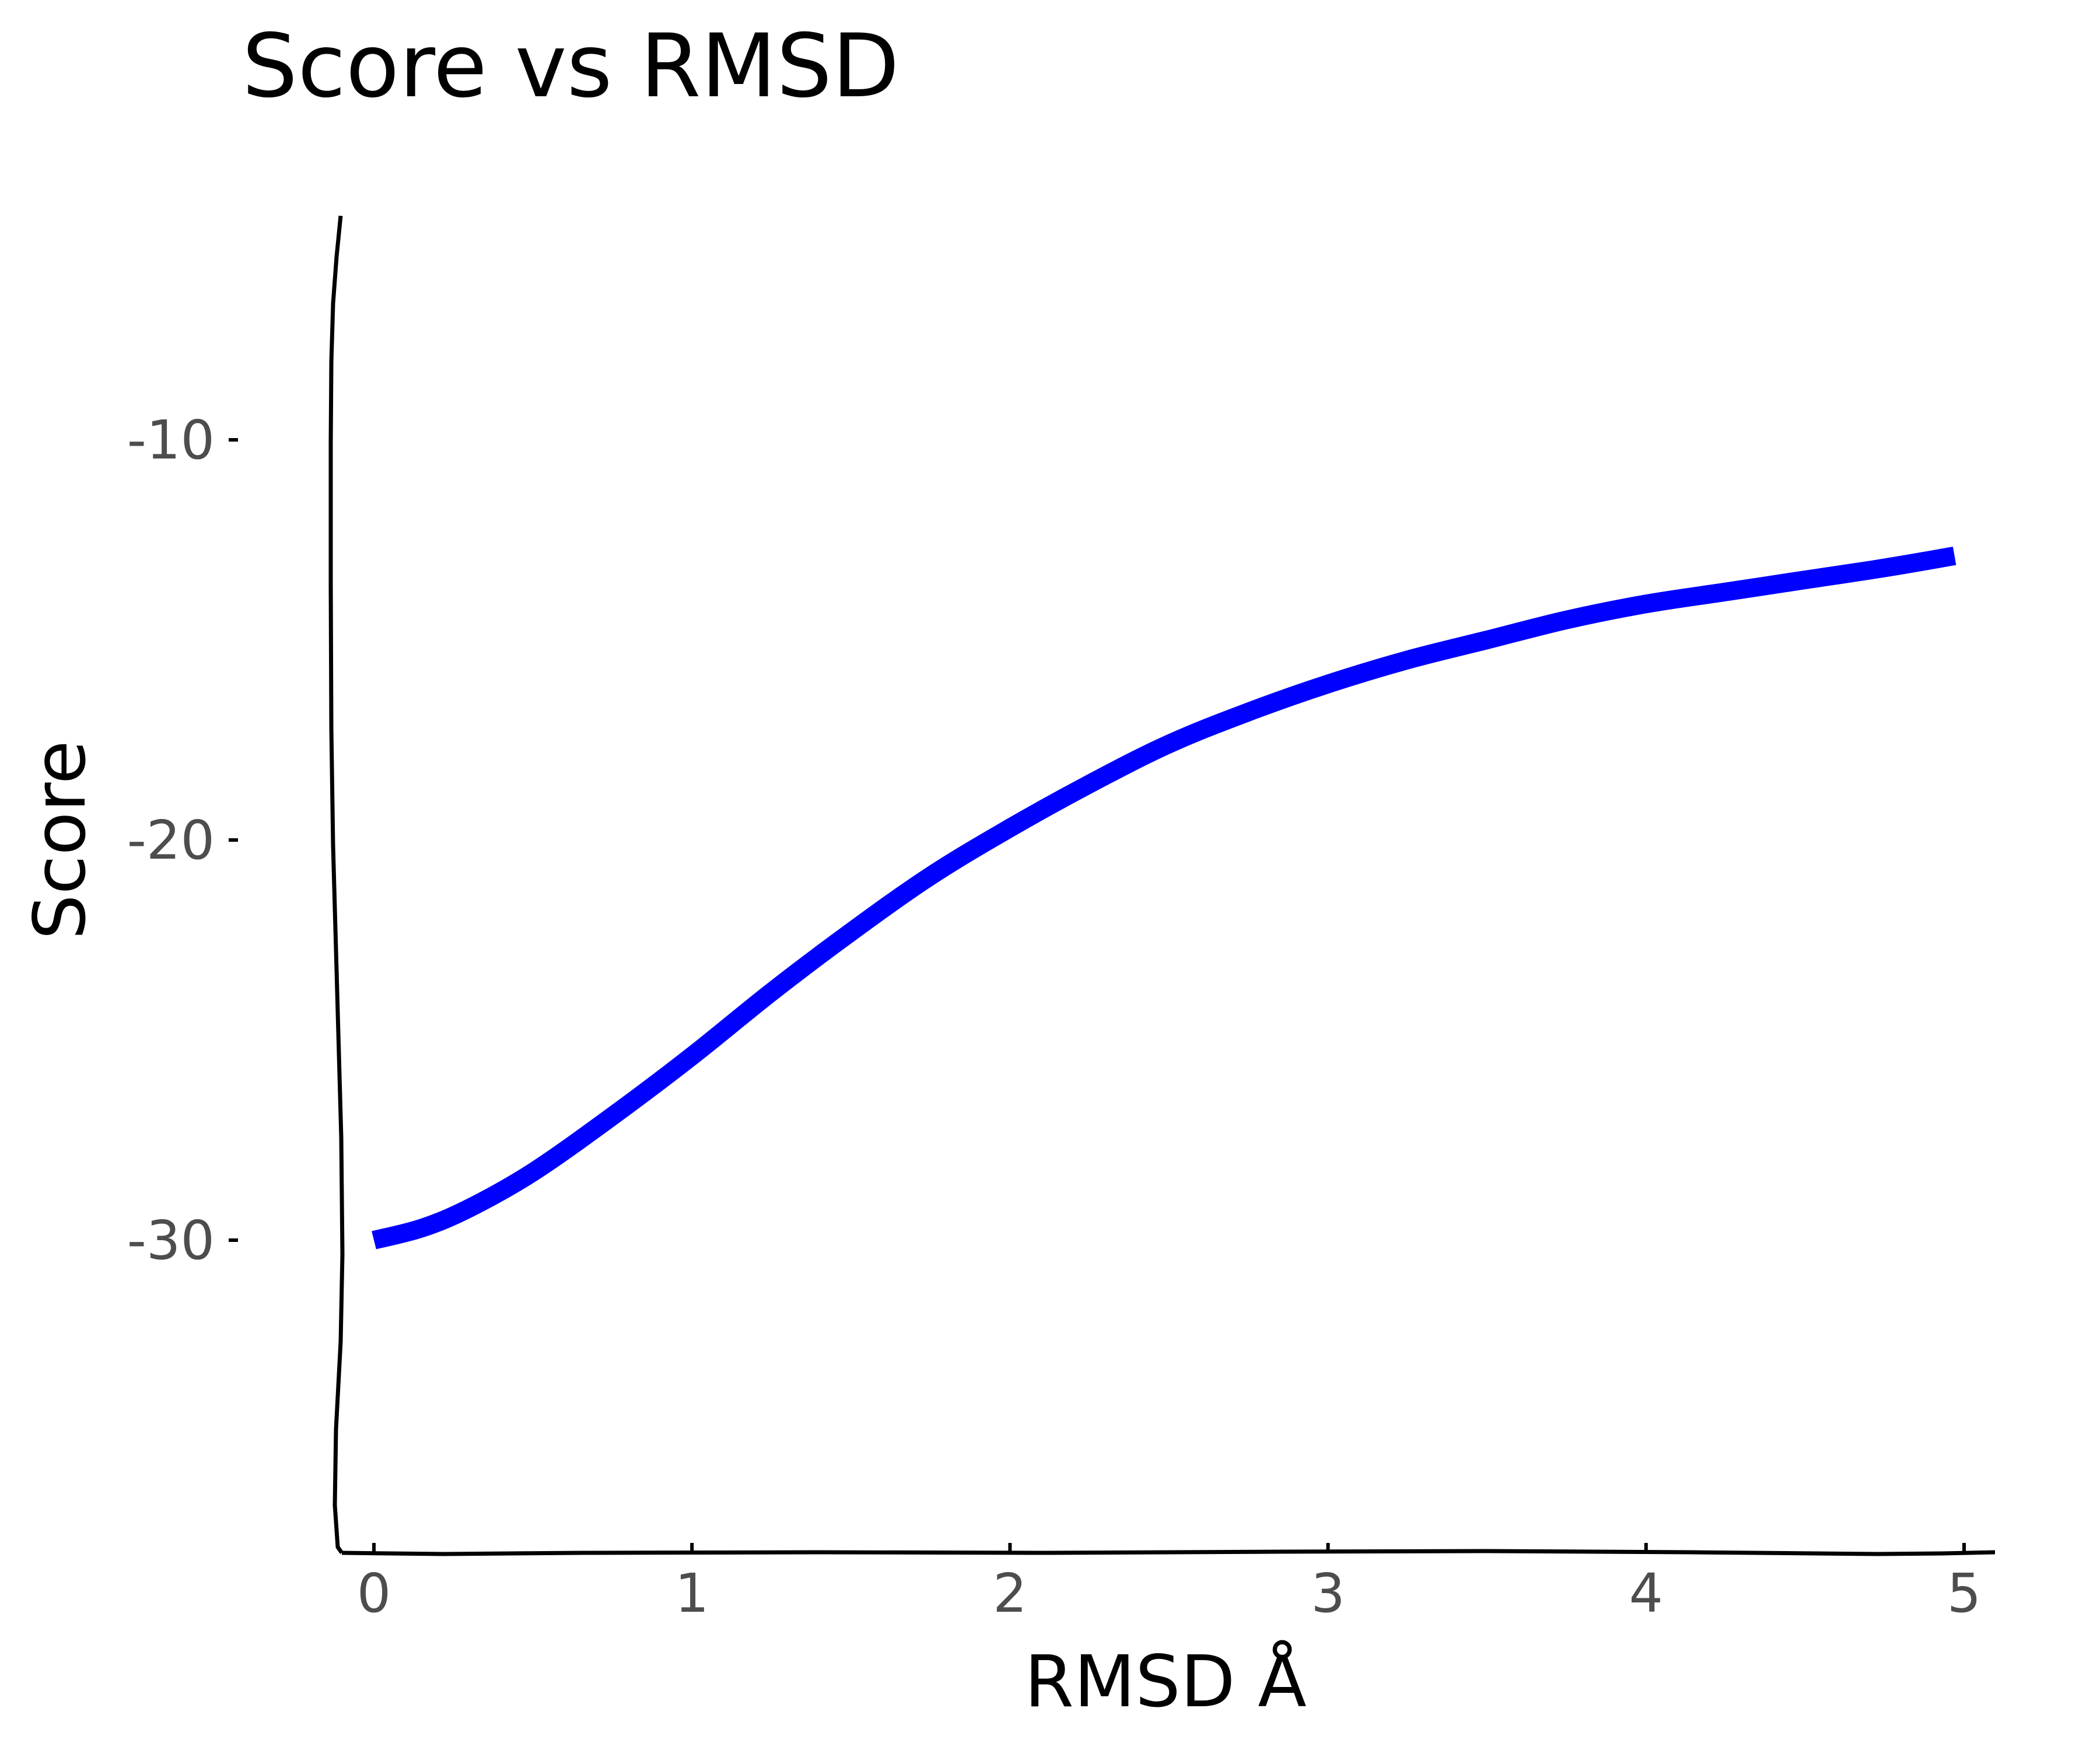 The height and width of the screenshot is (1750, 2100). I want to click on y-tick-label: -30, so click(171, 1240).